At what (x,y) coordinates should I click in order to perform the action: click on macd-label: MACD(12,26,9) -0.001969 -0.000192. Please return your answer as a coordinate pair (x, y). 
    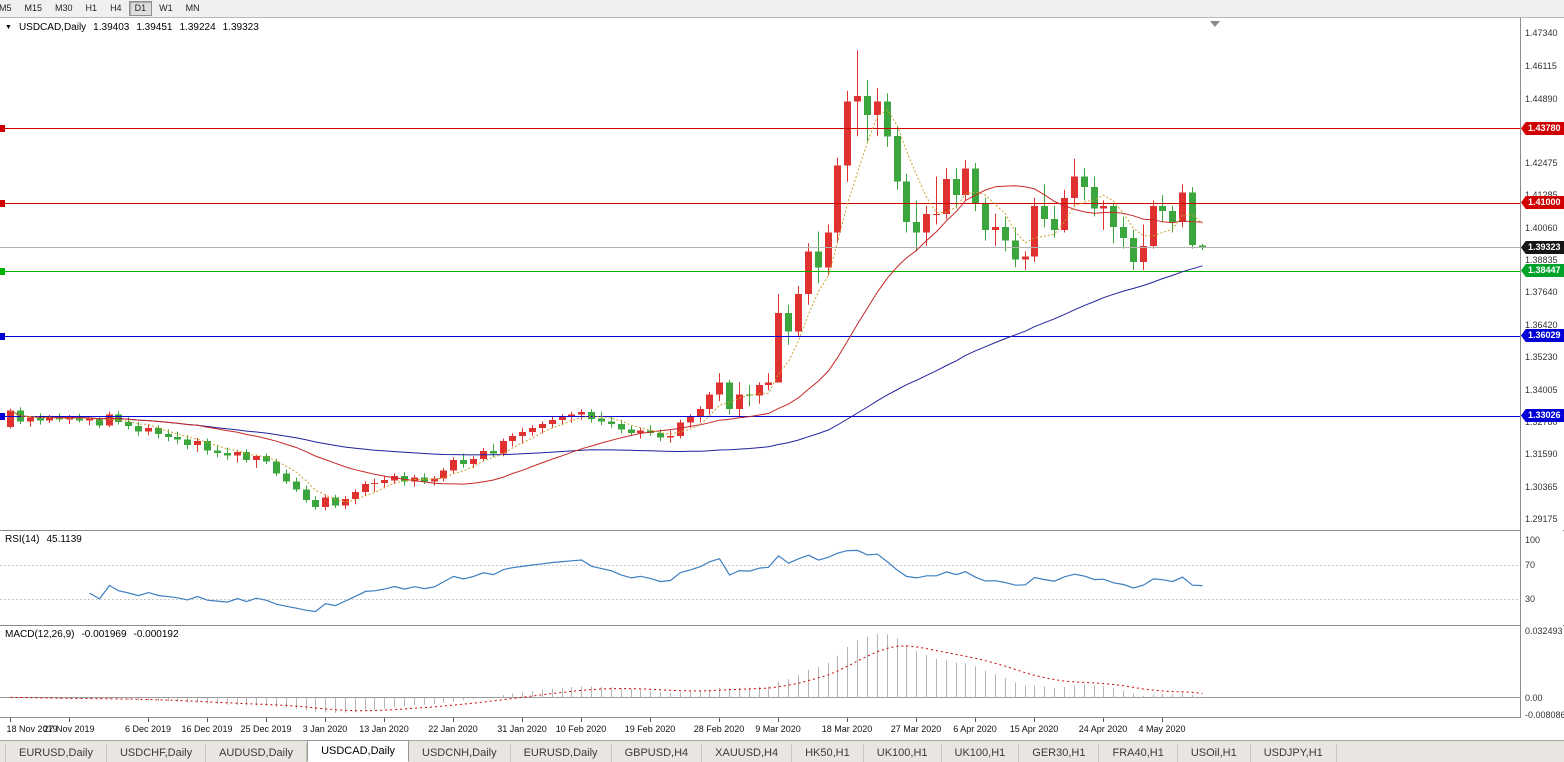
    Looking at the image, I should click on (92, 634).